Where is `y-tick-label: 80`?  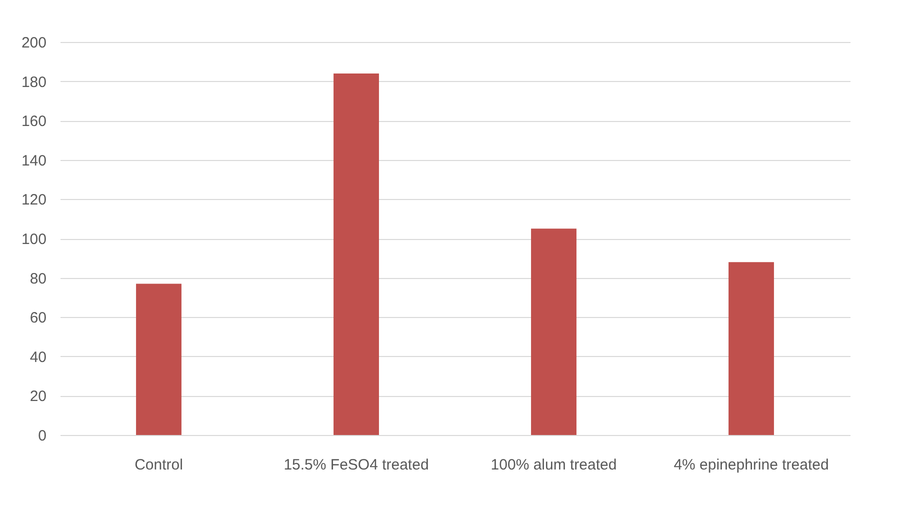
y-tick-label: 80 is located at coordinates (38, 279).